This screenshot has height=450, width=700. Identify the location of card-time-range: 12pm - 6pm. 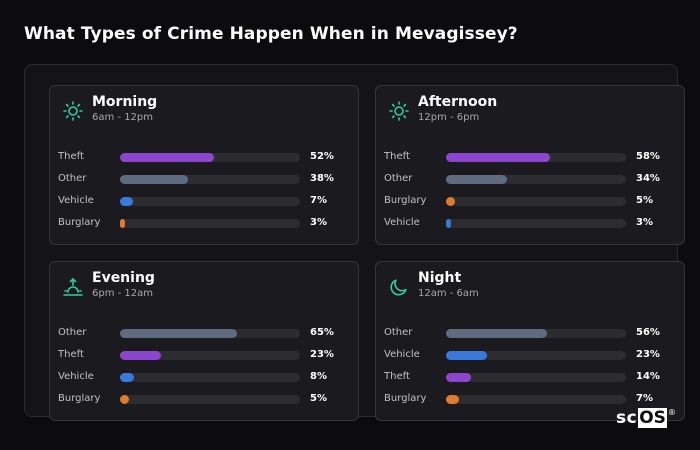
(449, 117).